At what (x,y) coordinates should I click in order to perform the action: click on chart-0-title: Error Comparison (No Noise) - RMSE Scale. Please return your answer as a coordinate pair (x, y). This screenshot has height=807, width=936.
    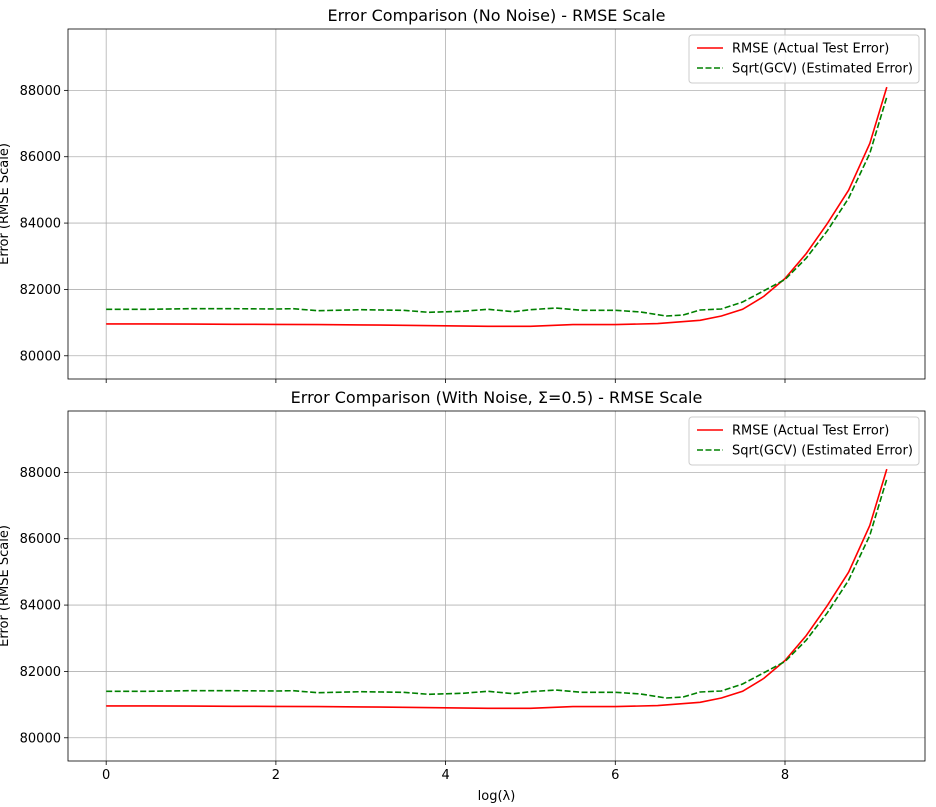
    Looking at the image, I should click on (497, 15).